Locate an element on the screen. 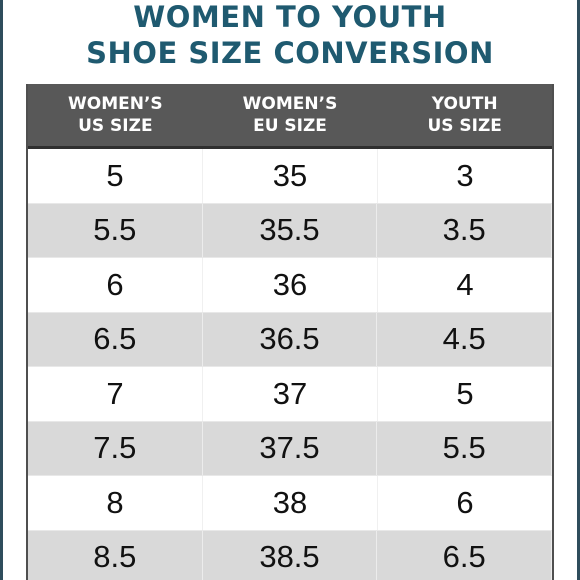  womens-eu-size-cell: 38.5 is located at coordinates (290, 555).